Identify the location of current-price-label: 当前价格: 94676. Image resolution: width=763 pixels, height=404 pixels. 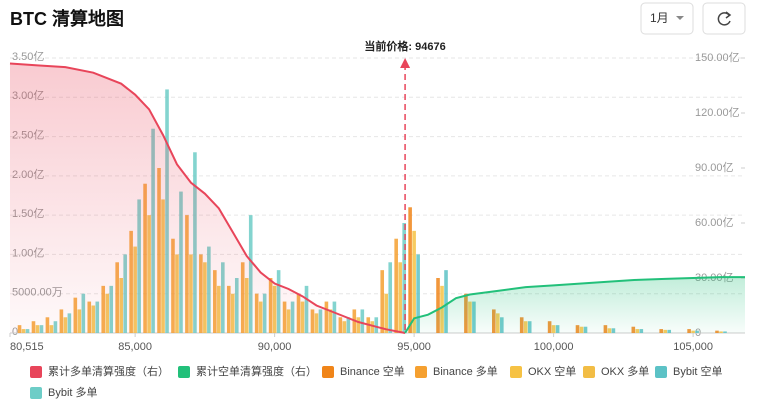
(404, 46).